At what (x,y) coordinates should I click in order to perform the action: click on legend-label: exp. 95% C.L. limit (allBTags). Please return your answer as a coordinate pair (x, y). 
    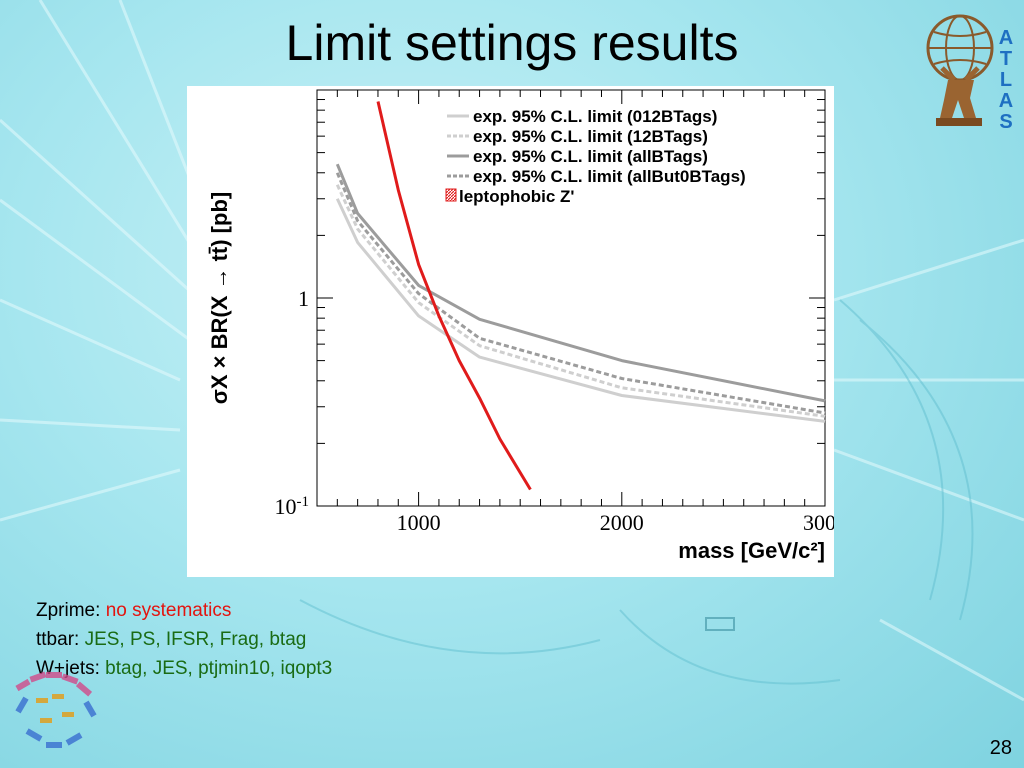
    Looking at the image, I should click on (590, 156).